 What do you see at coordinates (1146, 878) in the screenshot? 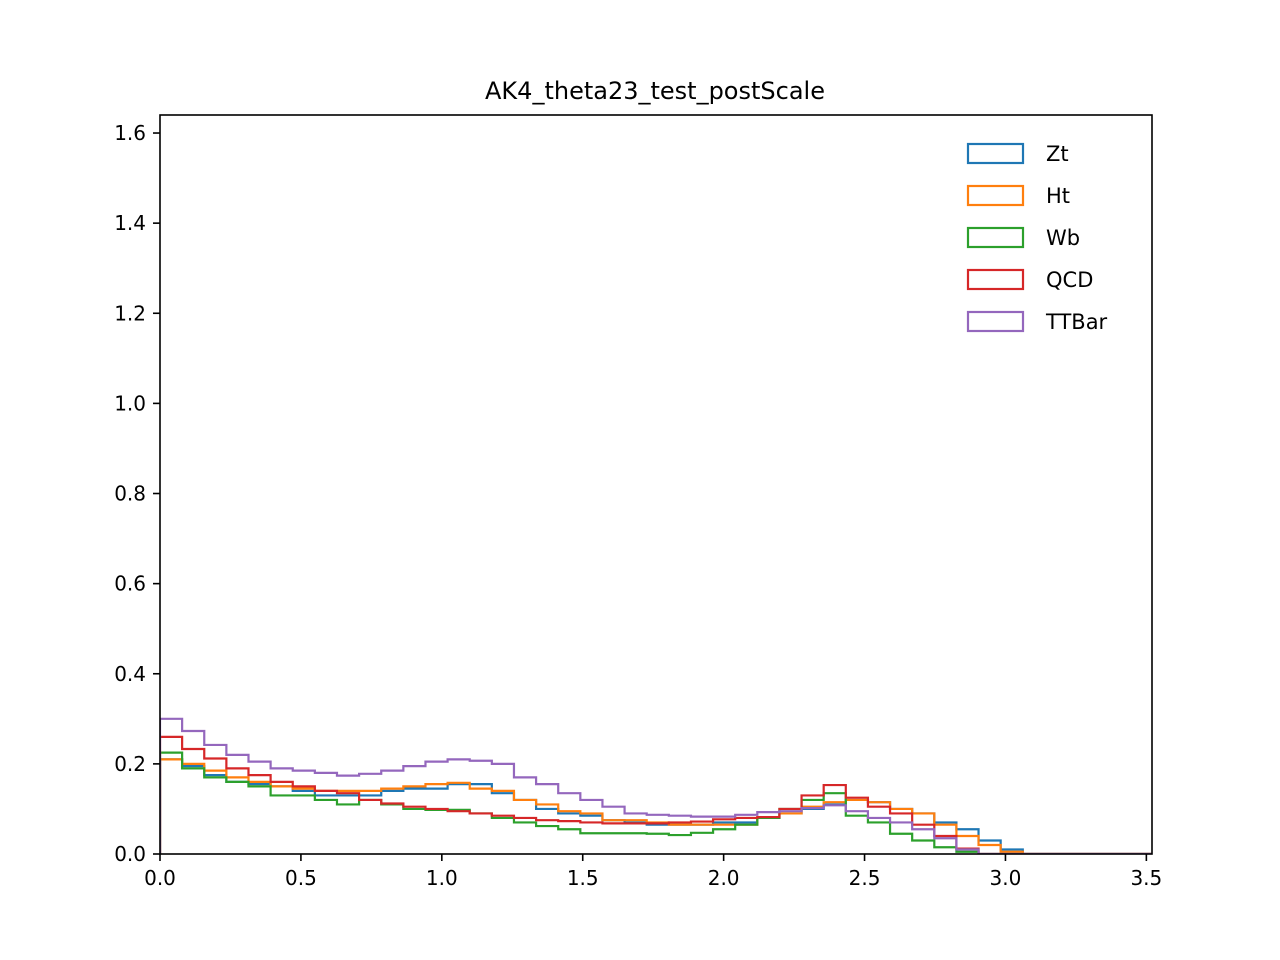
I see `x-tick-label: 3.5` at bounding box center [1146, 878].